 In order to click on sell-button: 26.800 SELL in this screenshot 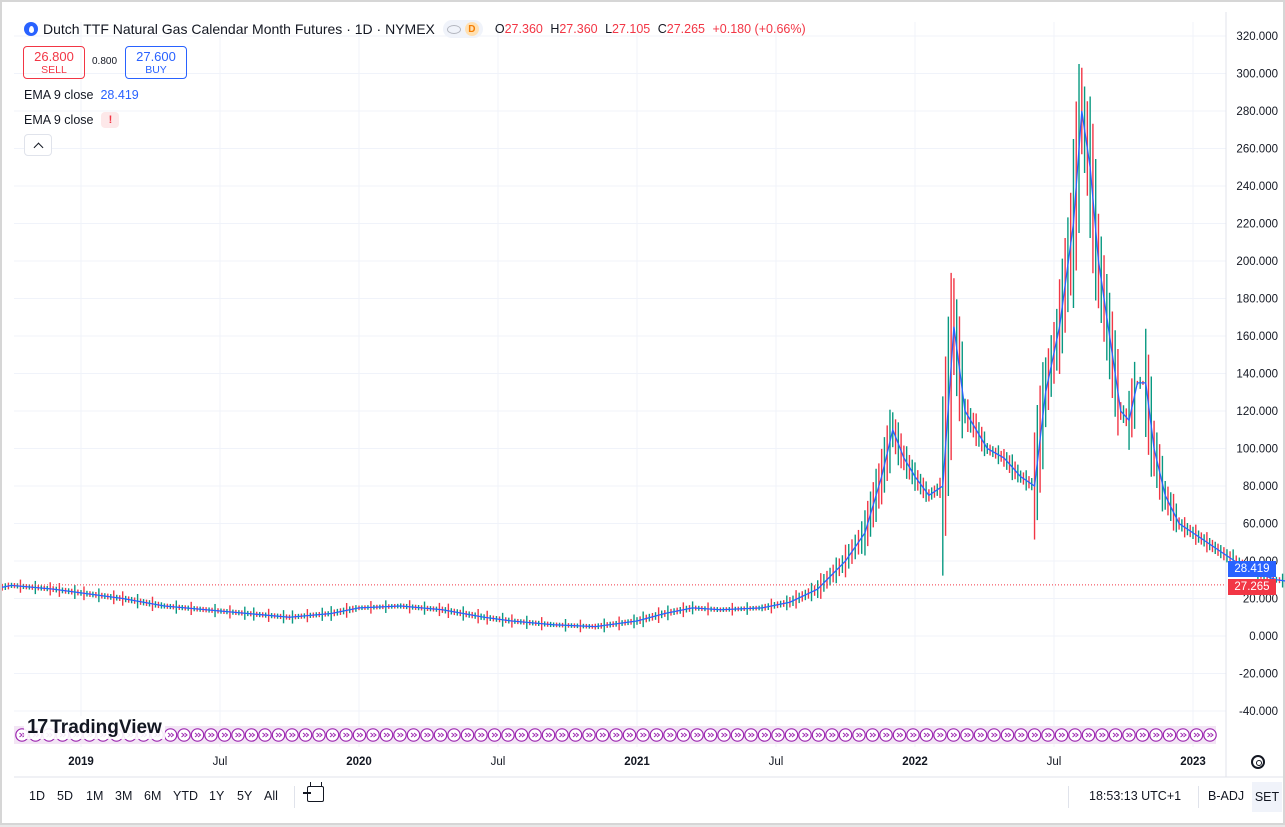, I will do `click(54, 62)`.